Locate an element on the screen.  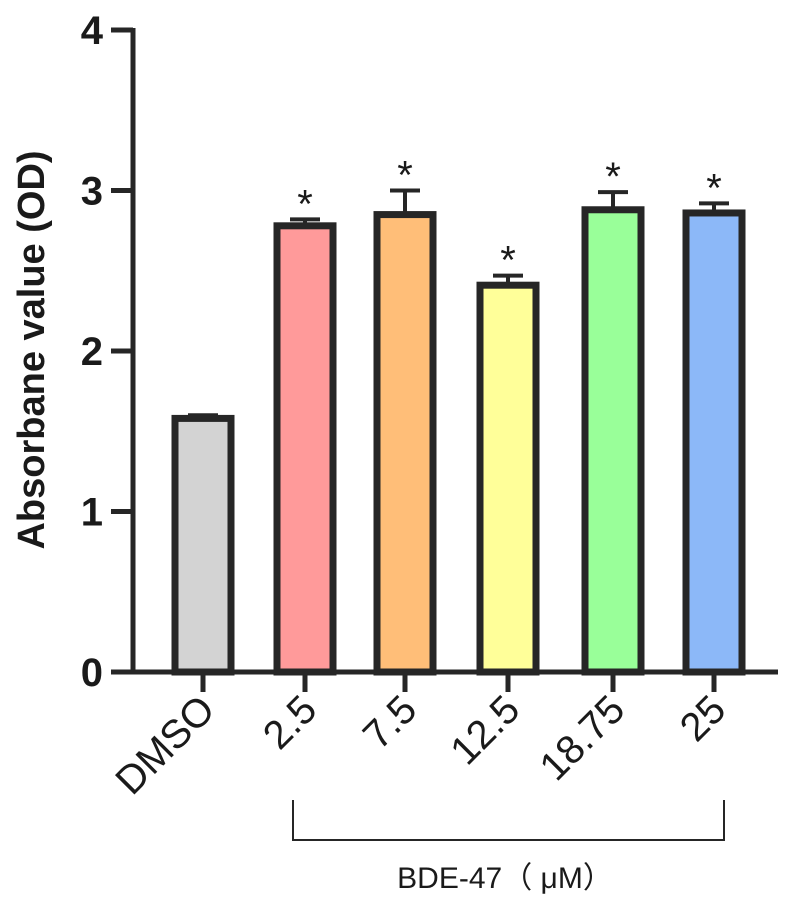
bar-7.5 is located at coordinates (405, 443).